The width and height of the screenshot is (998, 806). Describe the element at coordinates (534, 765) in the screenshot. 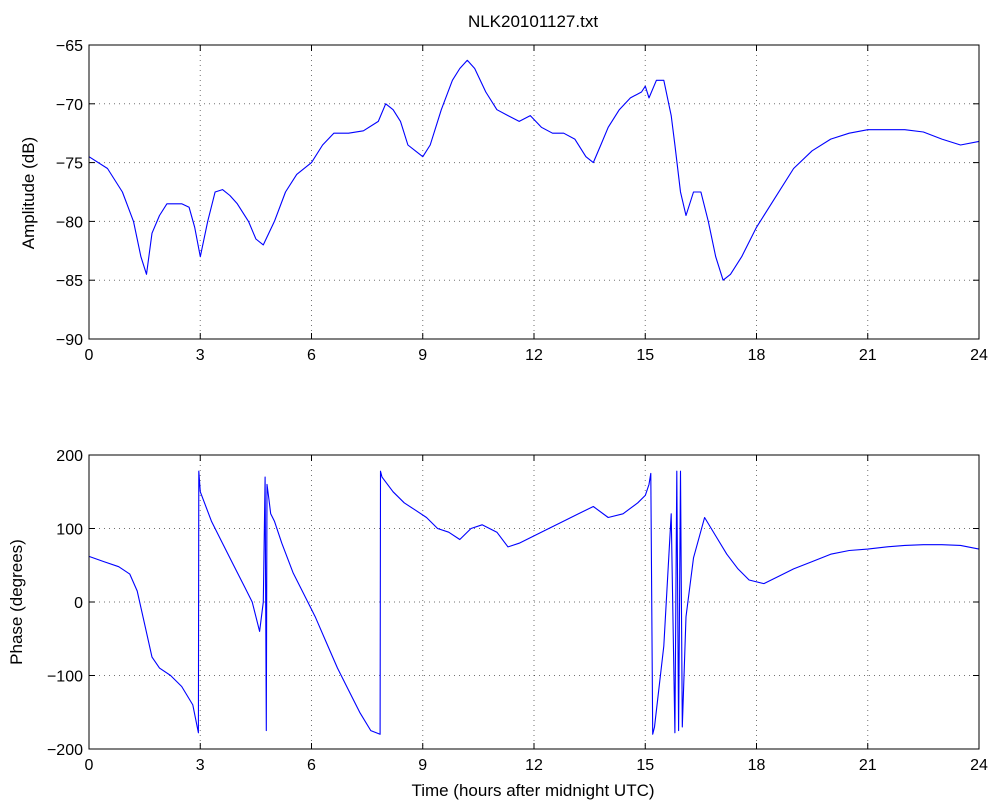

I see `phase-x-tick-label: 12` at that location.